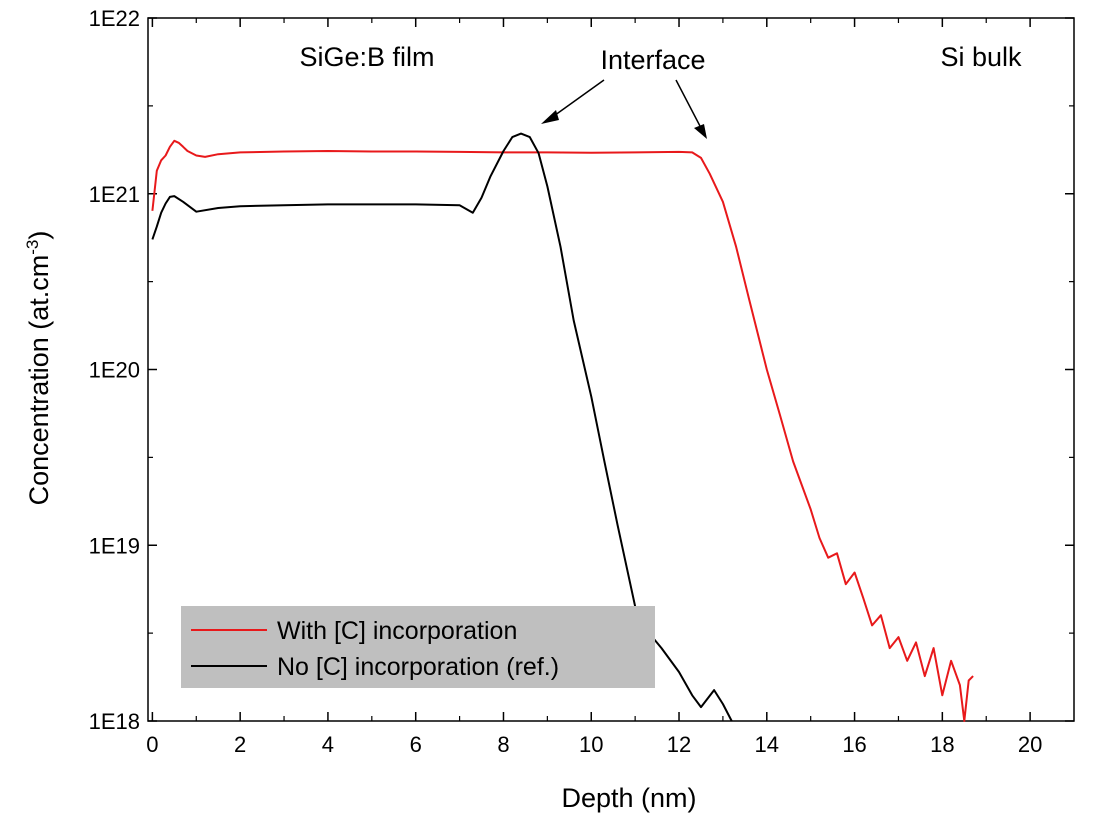 The height and width of the screenshot is (822, 1102). What do you see at coordinates (591, 744) in the screenshot?
I see `x-tick-label: 10` at bounding box center [591, 744].